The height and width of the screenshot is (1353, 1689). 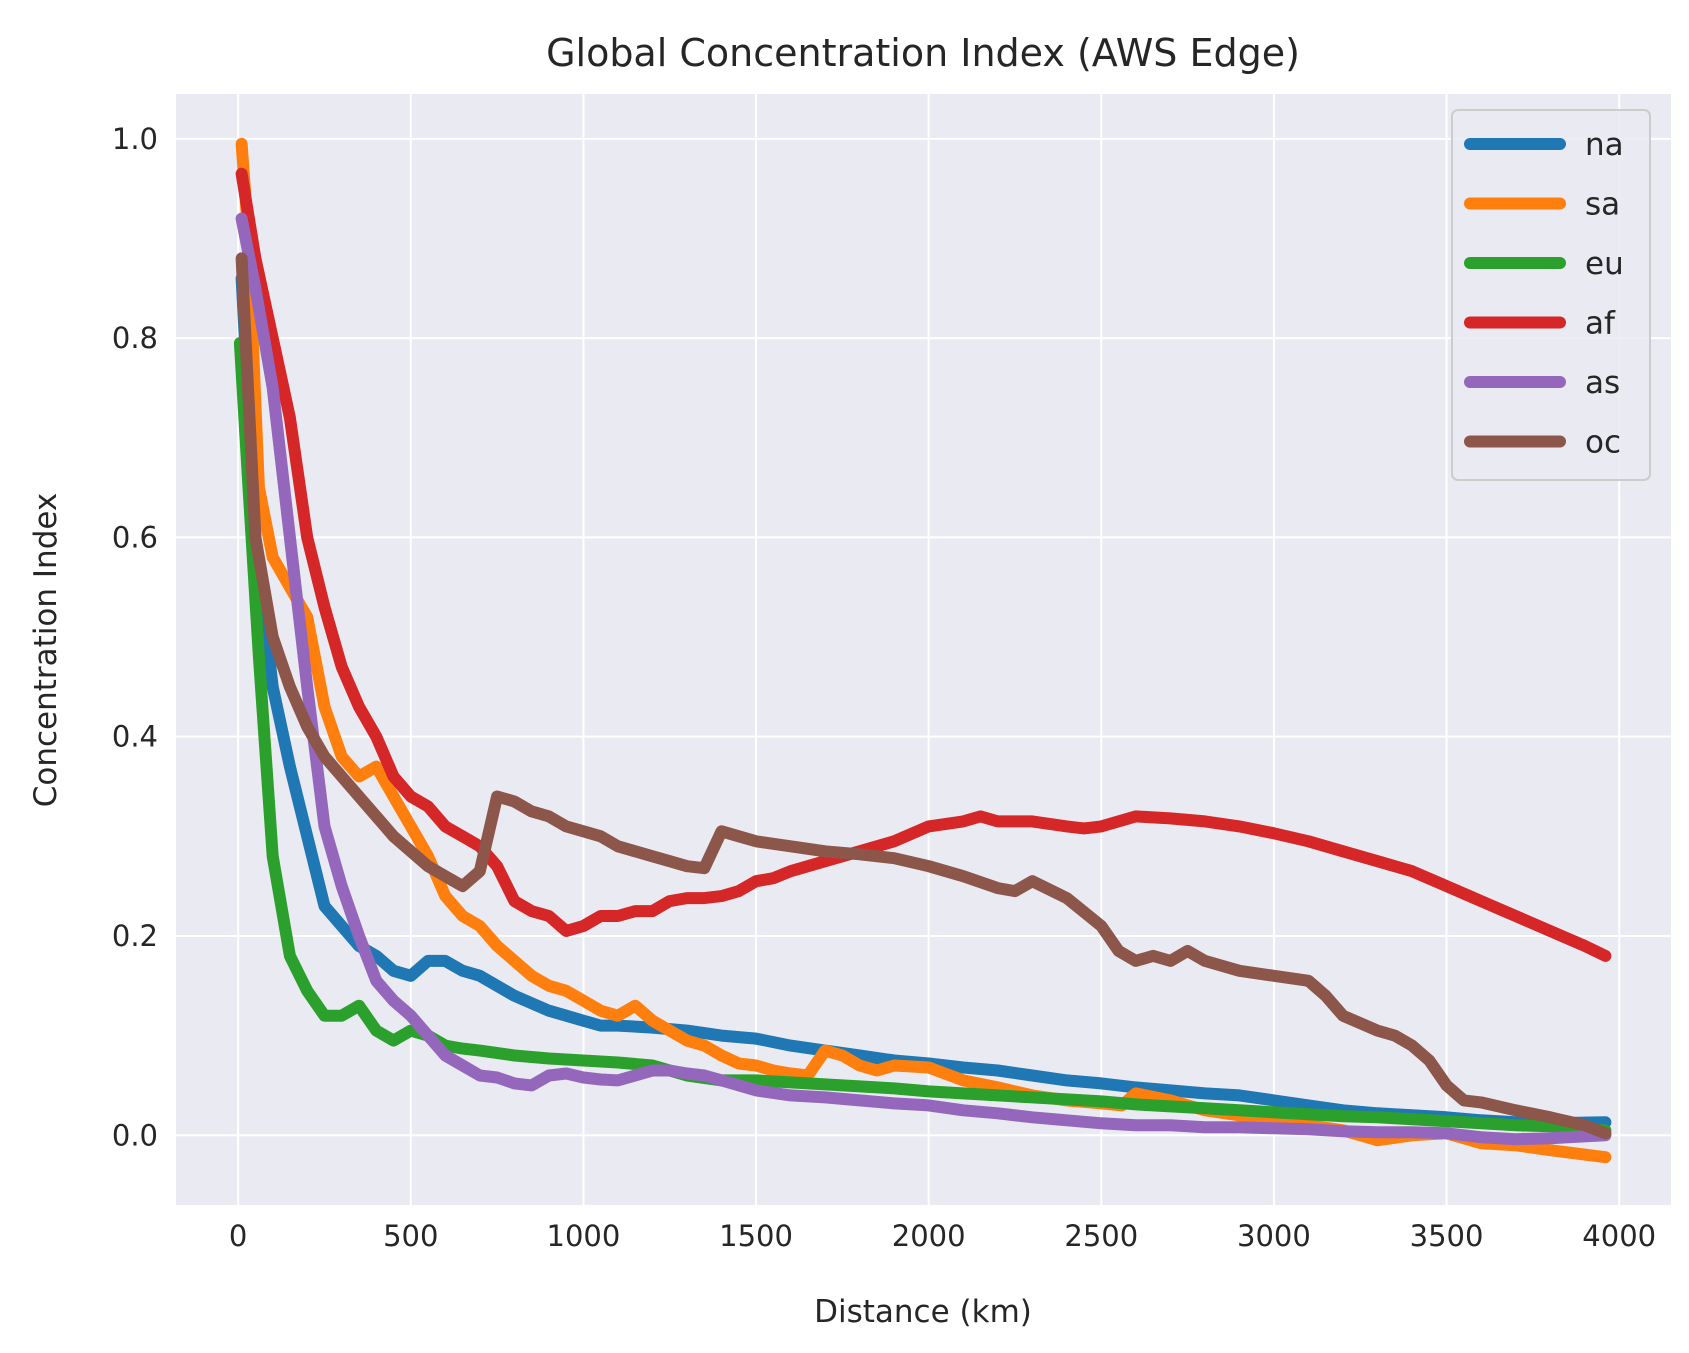 What do you see at coordinates (929, 1236) in the screenshot?
I see `x-tick-label: 2000` at bounding box center [929, 1236].